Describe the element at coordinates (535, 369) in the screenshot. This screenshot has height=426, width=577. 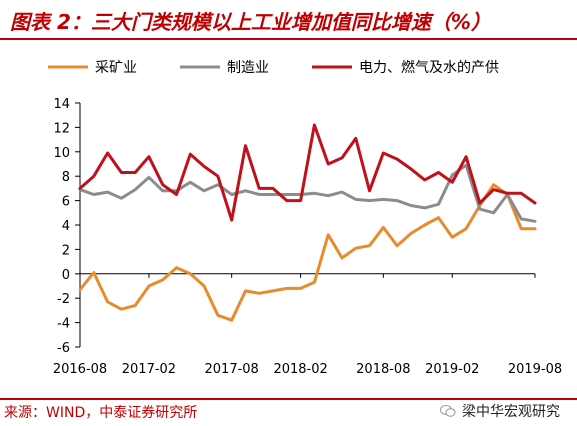
I see `x-tick-label: 2019-08` at that location.